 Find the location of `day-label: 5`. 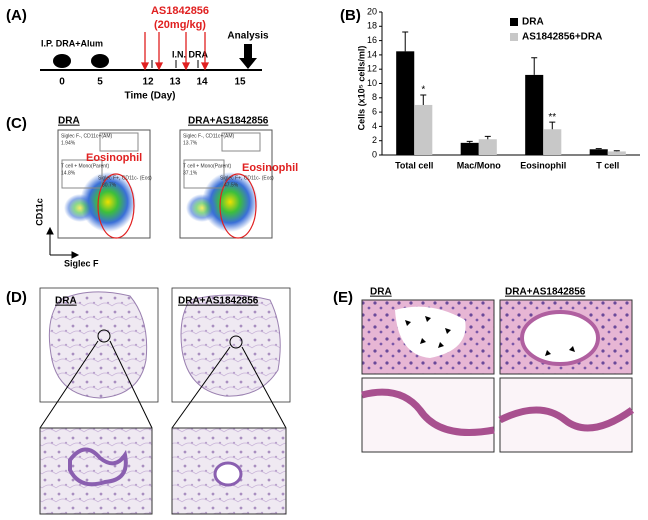

day-label: 5 is located at coordinates (100, 82).